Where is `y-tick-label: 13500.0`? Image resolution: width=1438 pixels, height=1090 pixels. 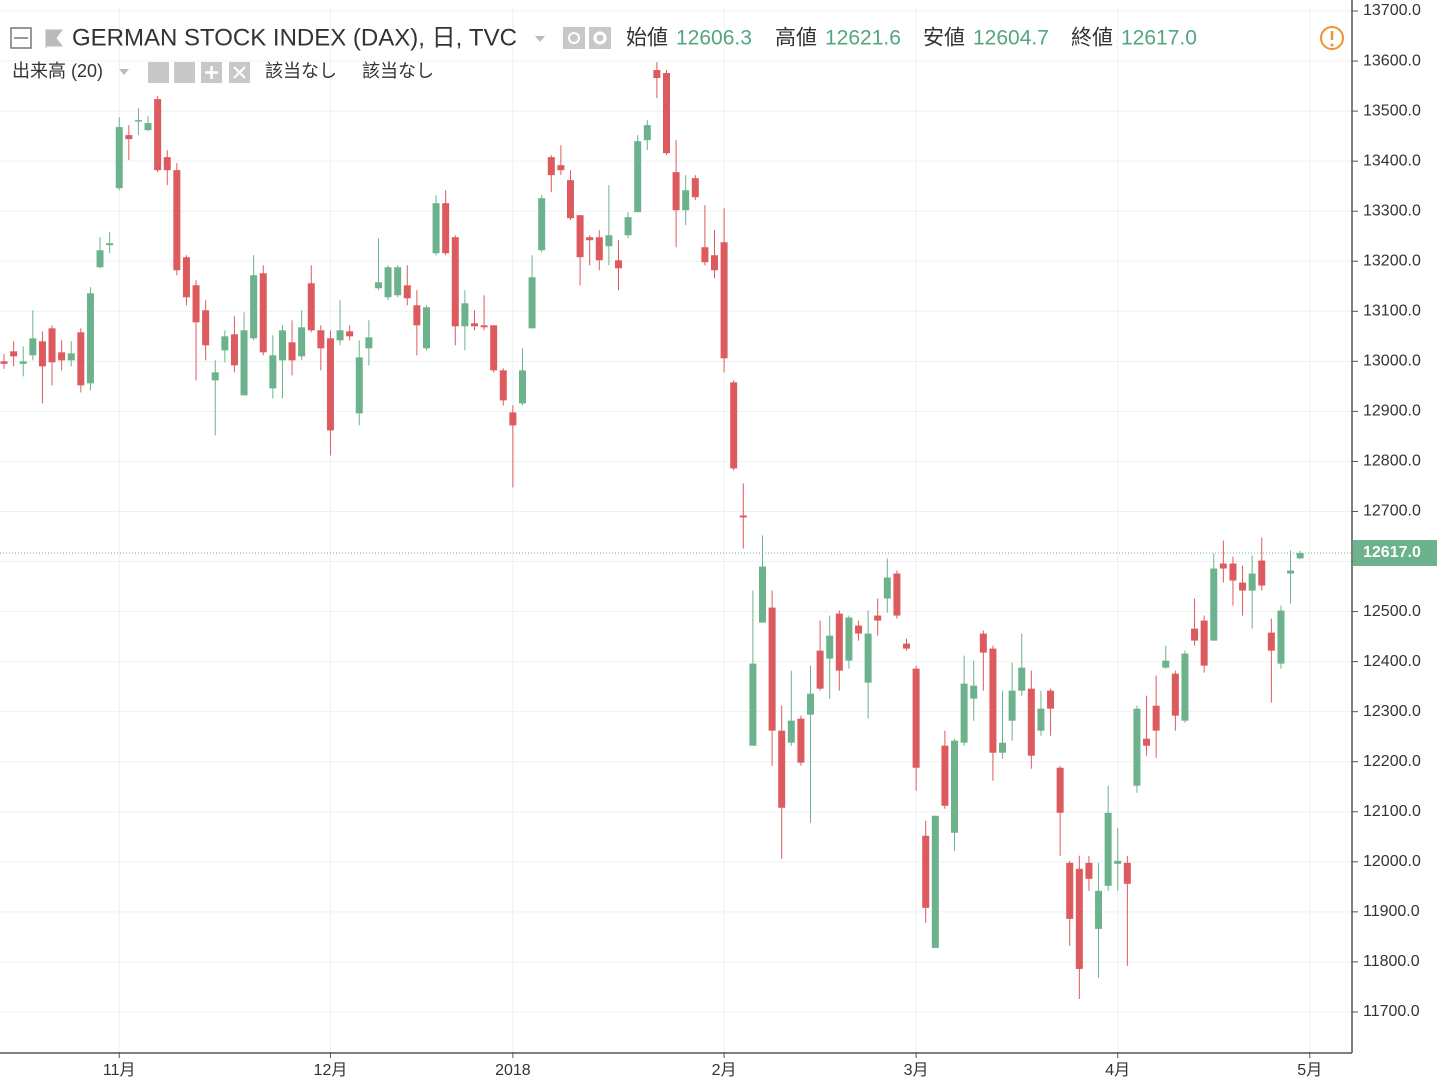 y-tick-label: 13500.0 is located at coordinates (1392, 110).